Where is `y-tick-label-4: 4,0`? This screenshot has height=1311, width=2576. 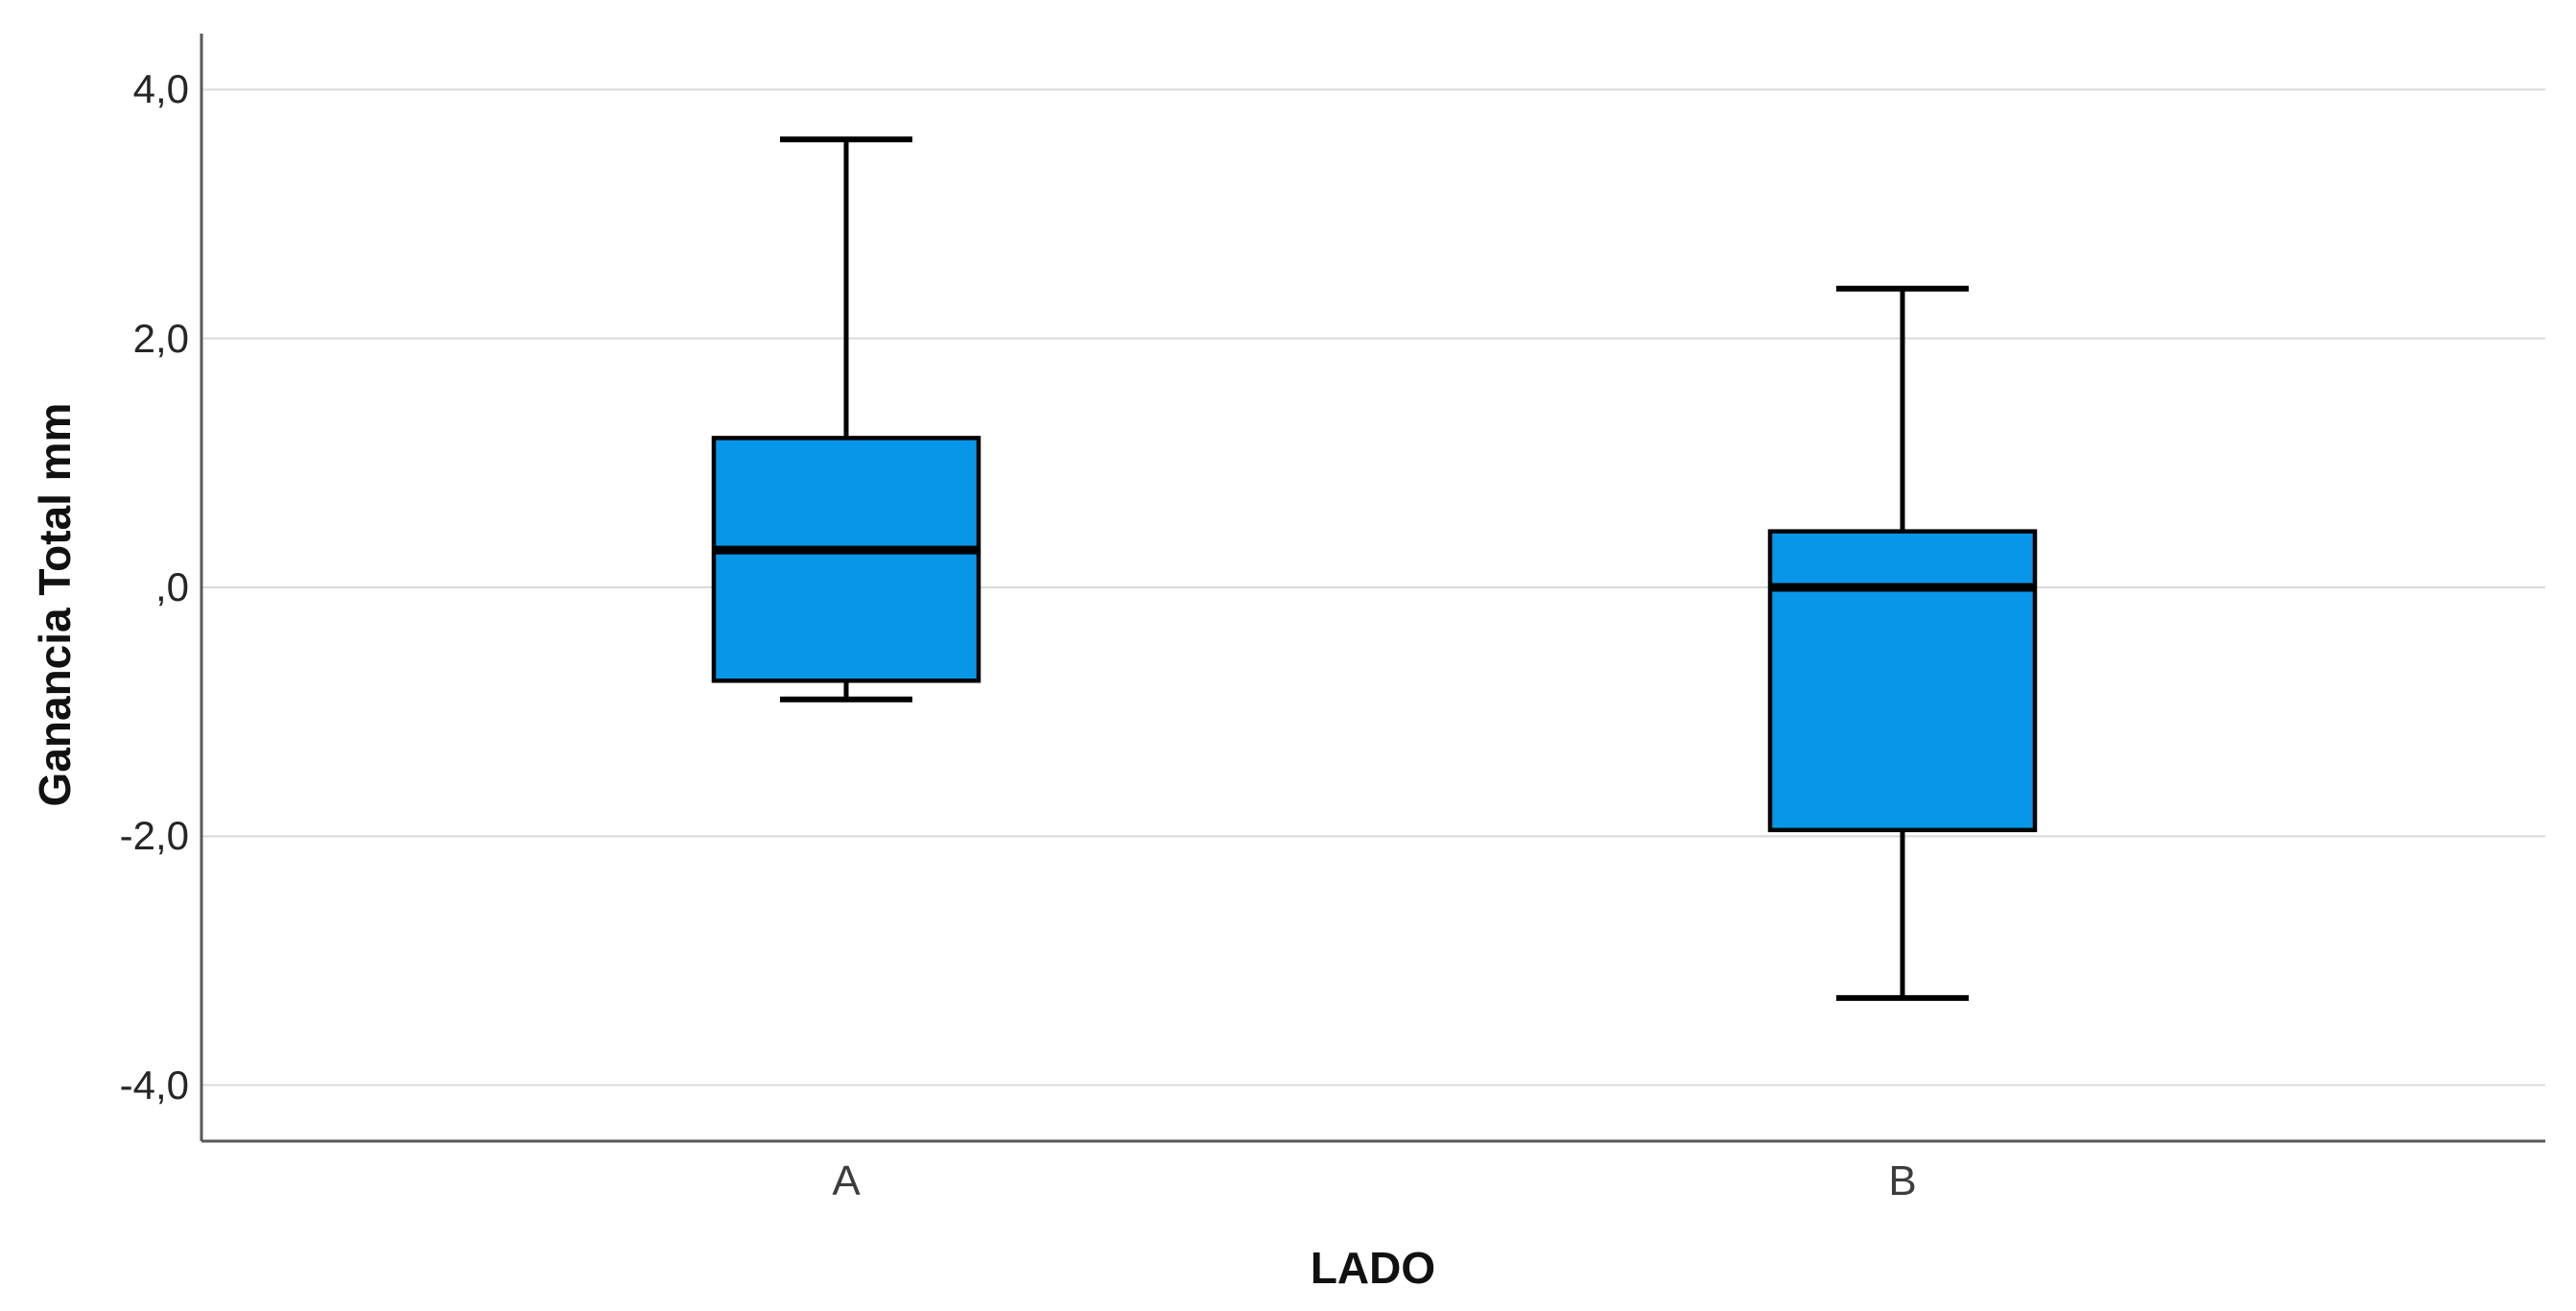
y-tick-label-4: 4,0 is located at coordinates (161, 89).